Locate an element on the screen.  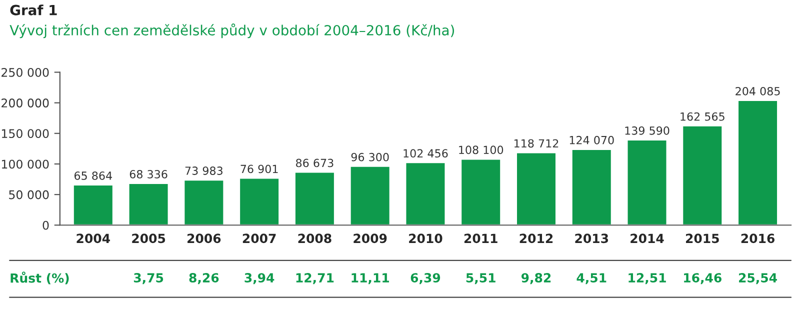
data-label: 86 673 is located at coordinates (315, 163).